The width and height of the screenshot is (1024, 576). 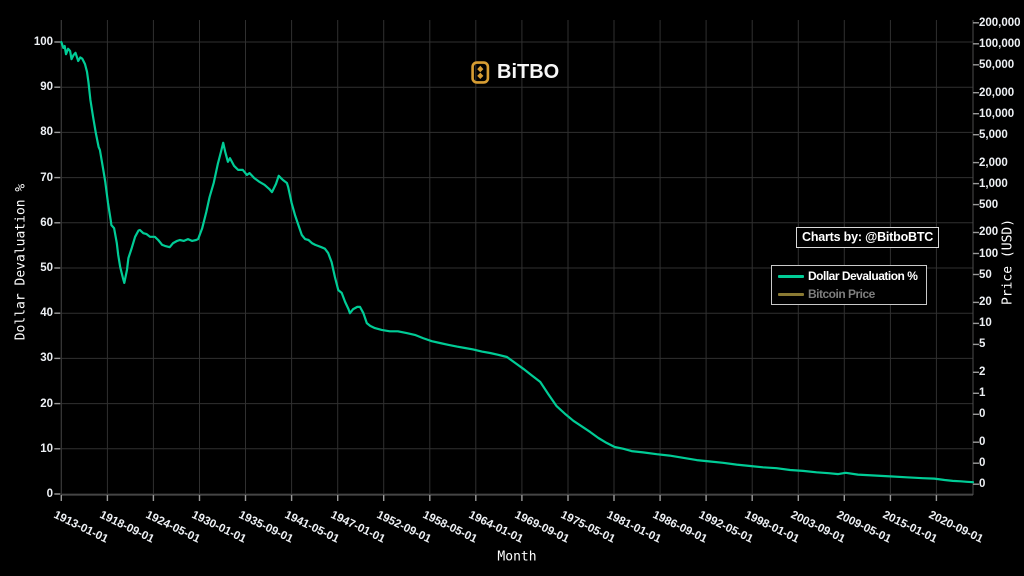 What do you see at coordinates (1000, 22) in the screenshot?
I see `y-axis-right-tick-label: 200,000` at bounding box center [1000, 22].